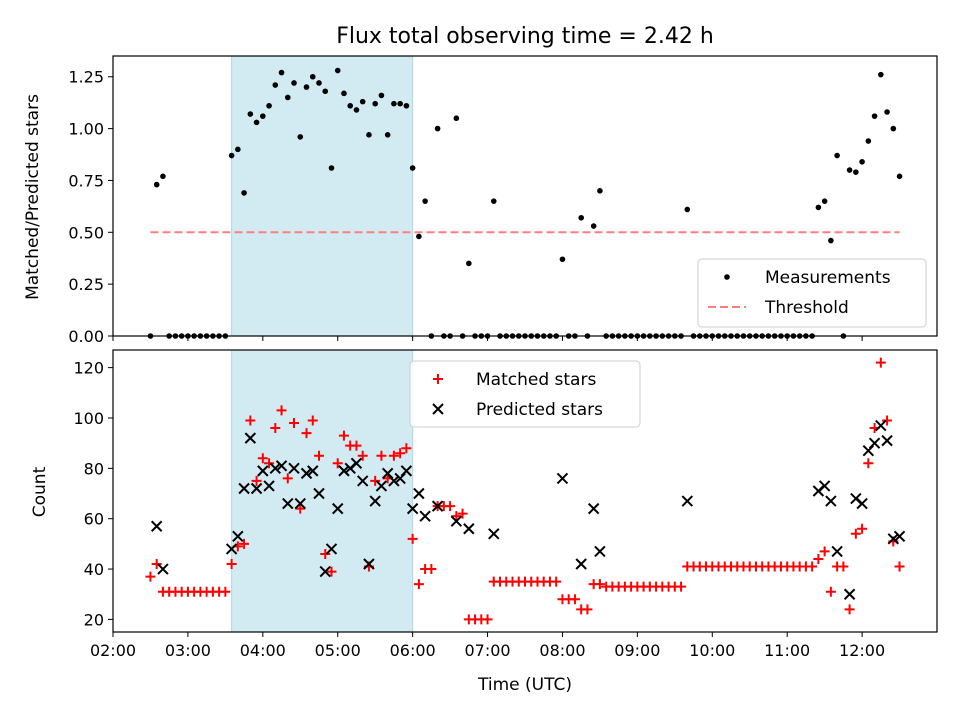 The height and width of the screenshot is (724, 960). I want to click on top-y-tick-label: 1.00, so click(86, 129).